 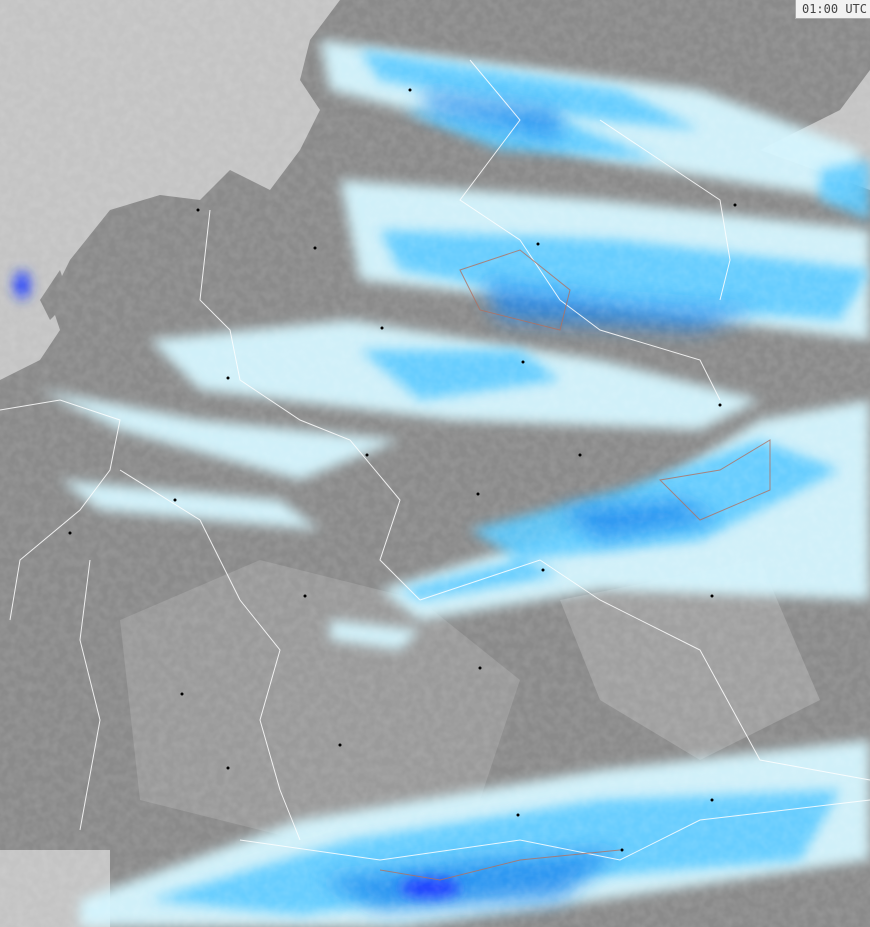 I want to click on timestamp-label: 01:00 UTC, so click(x=832, y=9).